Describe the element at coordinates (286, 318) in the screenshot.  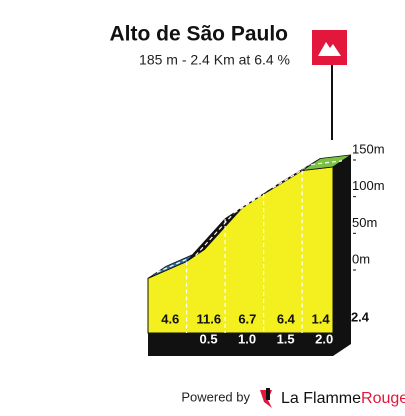
I see `gradient-label: 6.4` at that location.